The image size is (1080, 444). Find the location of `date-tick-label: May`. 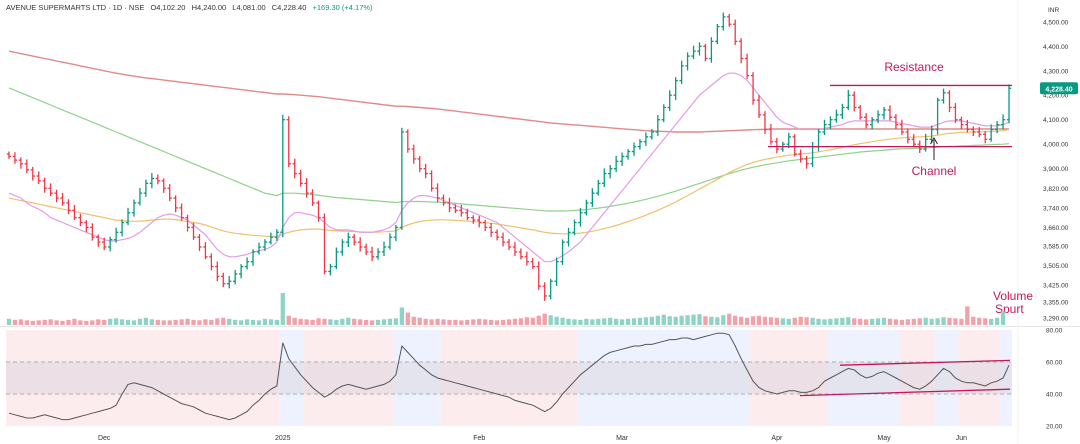

date-tick-label: May is located at coordinates (884, 438).